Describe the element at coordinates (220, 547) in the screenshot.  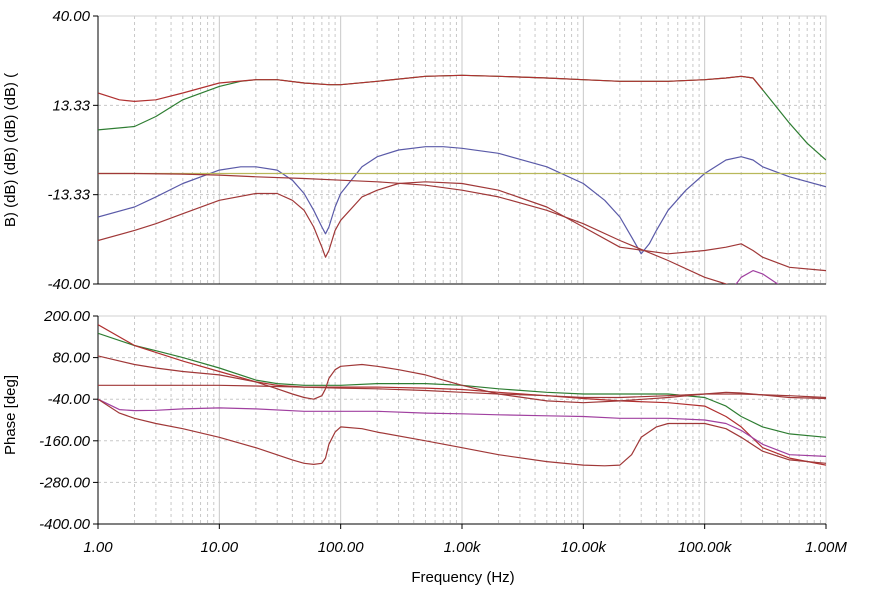
I see `x-tick-label: 10.00` at that location.